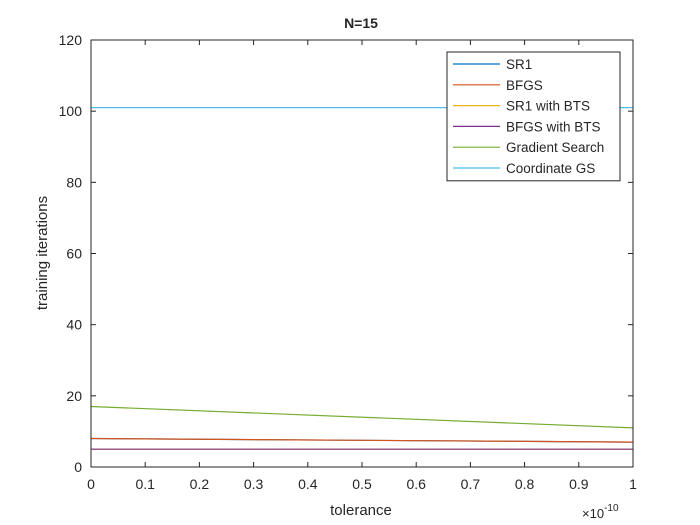  Describe the element at coordinates (361, 23) in the screenshot. I see `chart-title: N=15` at that location.